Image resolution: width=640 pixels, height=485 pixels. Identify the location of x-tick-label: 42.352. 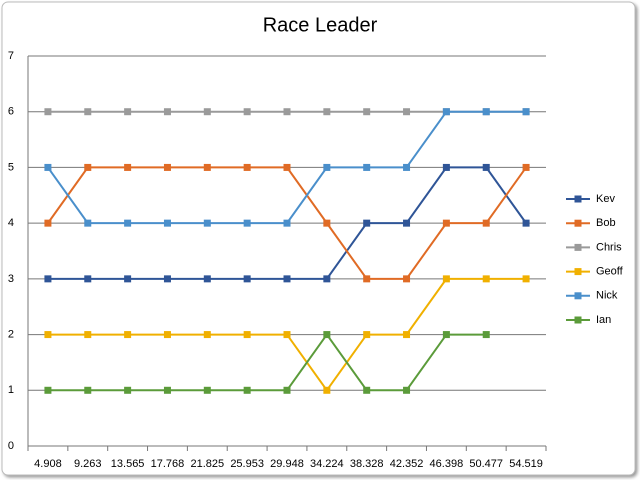
(407, 464).